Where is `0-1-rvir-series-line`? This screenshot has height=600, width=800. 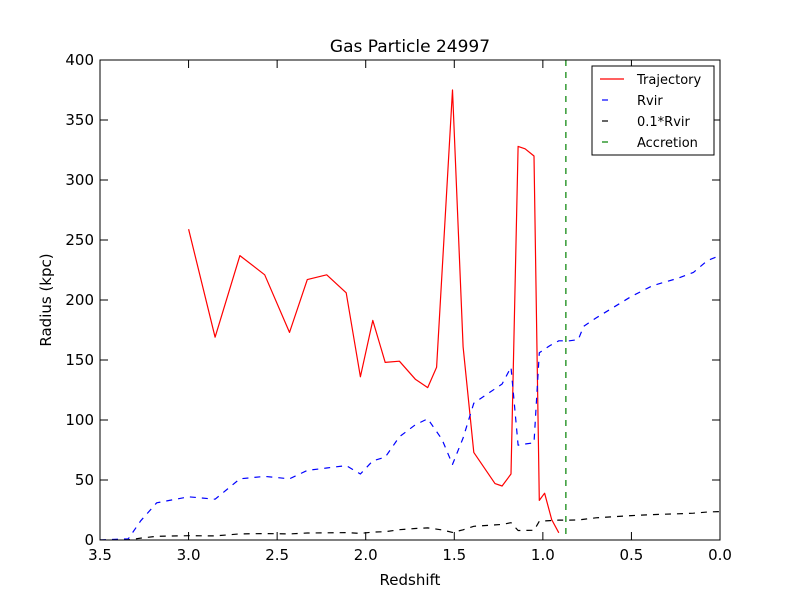 0-1-rvir-series-line is located at coordinates (410, 525).